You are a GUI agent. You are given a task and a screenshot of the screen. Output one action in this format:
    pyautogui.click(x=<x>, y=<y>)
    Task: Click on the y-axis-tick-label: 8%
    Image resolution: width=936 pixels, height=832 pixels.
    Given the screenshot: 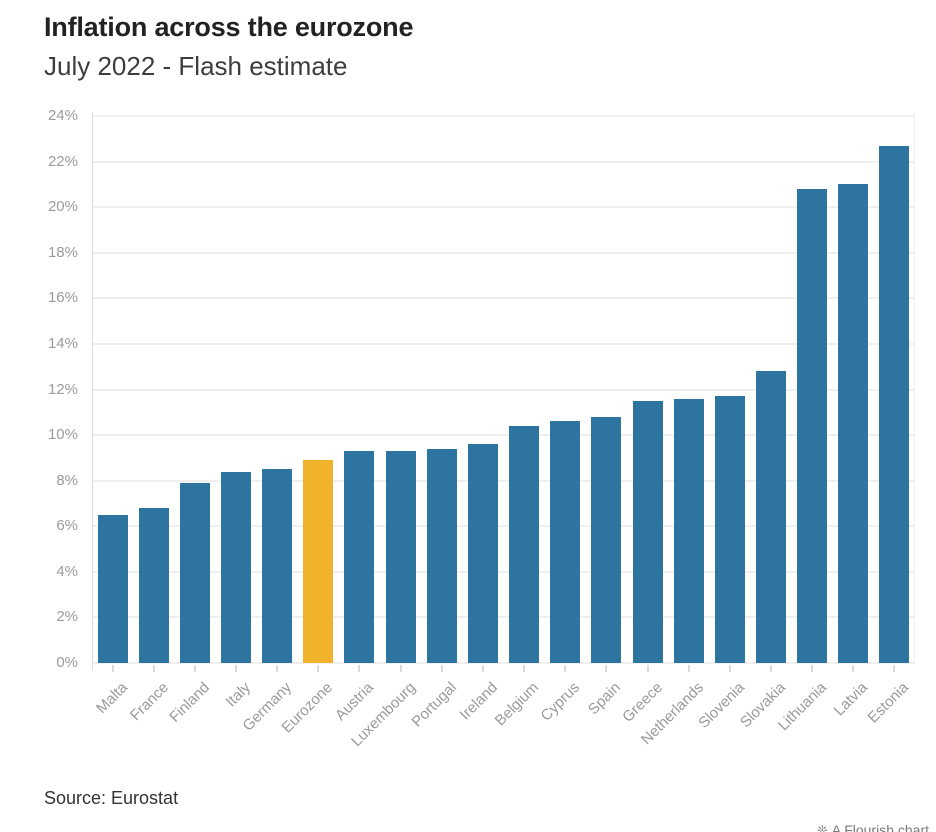 What is the action you would take?
    pyautogui.click(x=67, y=480)
    